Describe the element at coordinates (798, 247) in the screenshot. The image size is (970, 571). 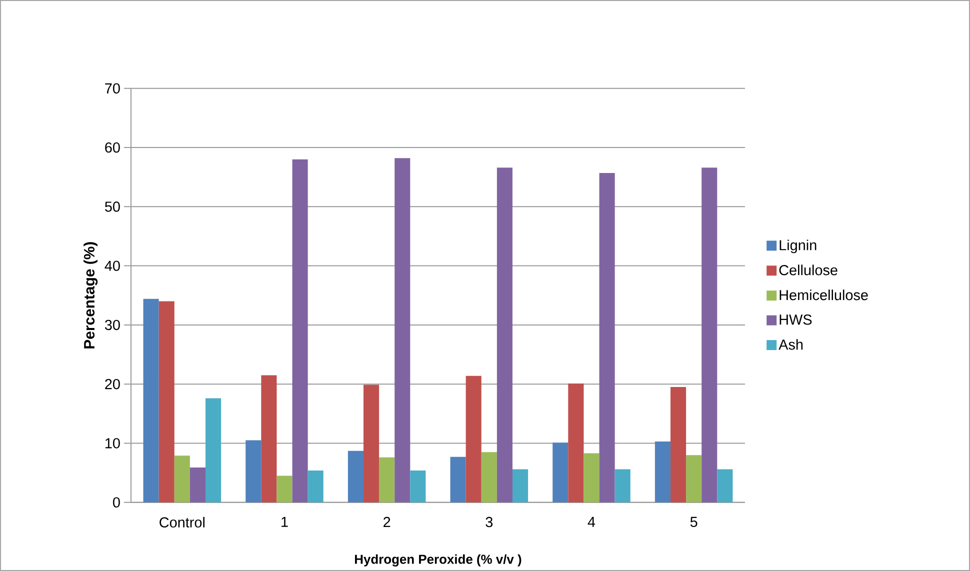
I see `legend-label: Lignin` at that location.